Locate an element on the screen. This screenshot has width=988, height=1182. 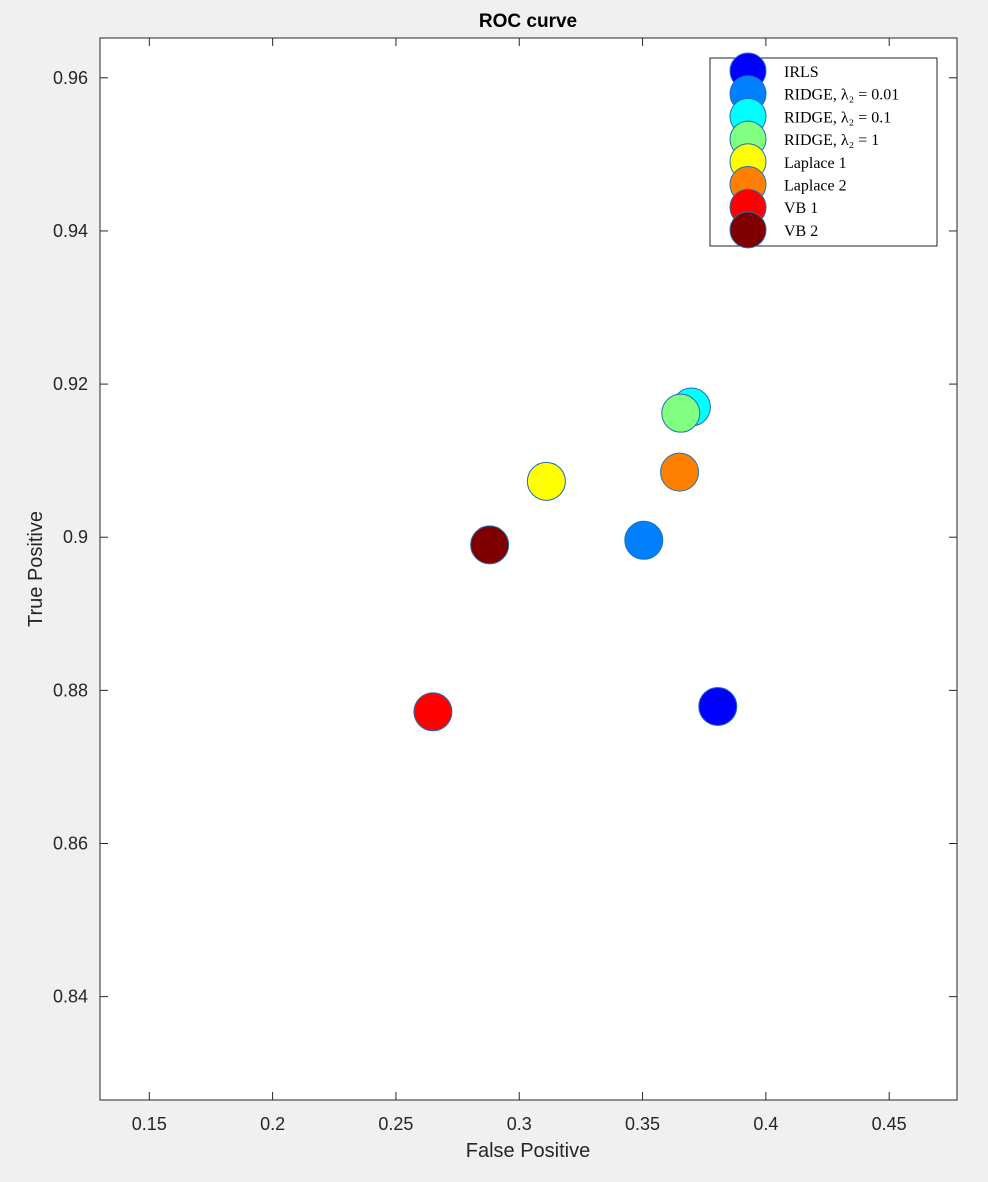
x-tick-label: 0.45 is located at coordinates (889, 1124).